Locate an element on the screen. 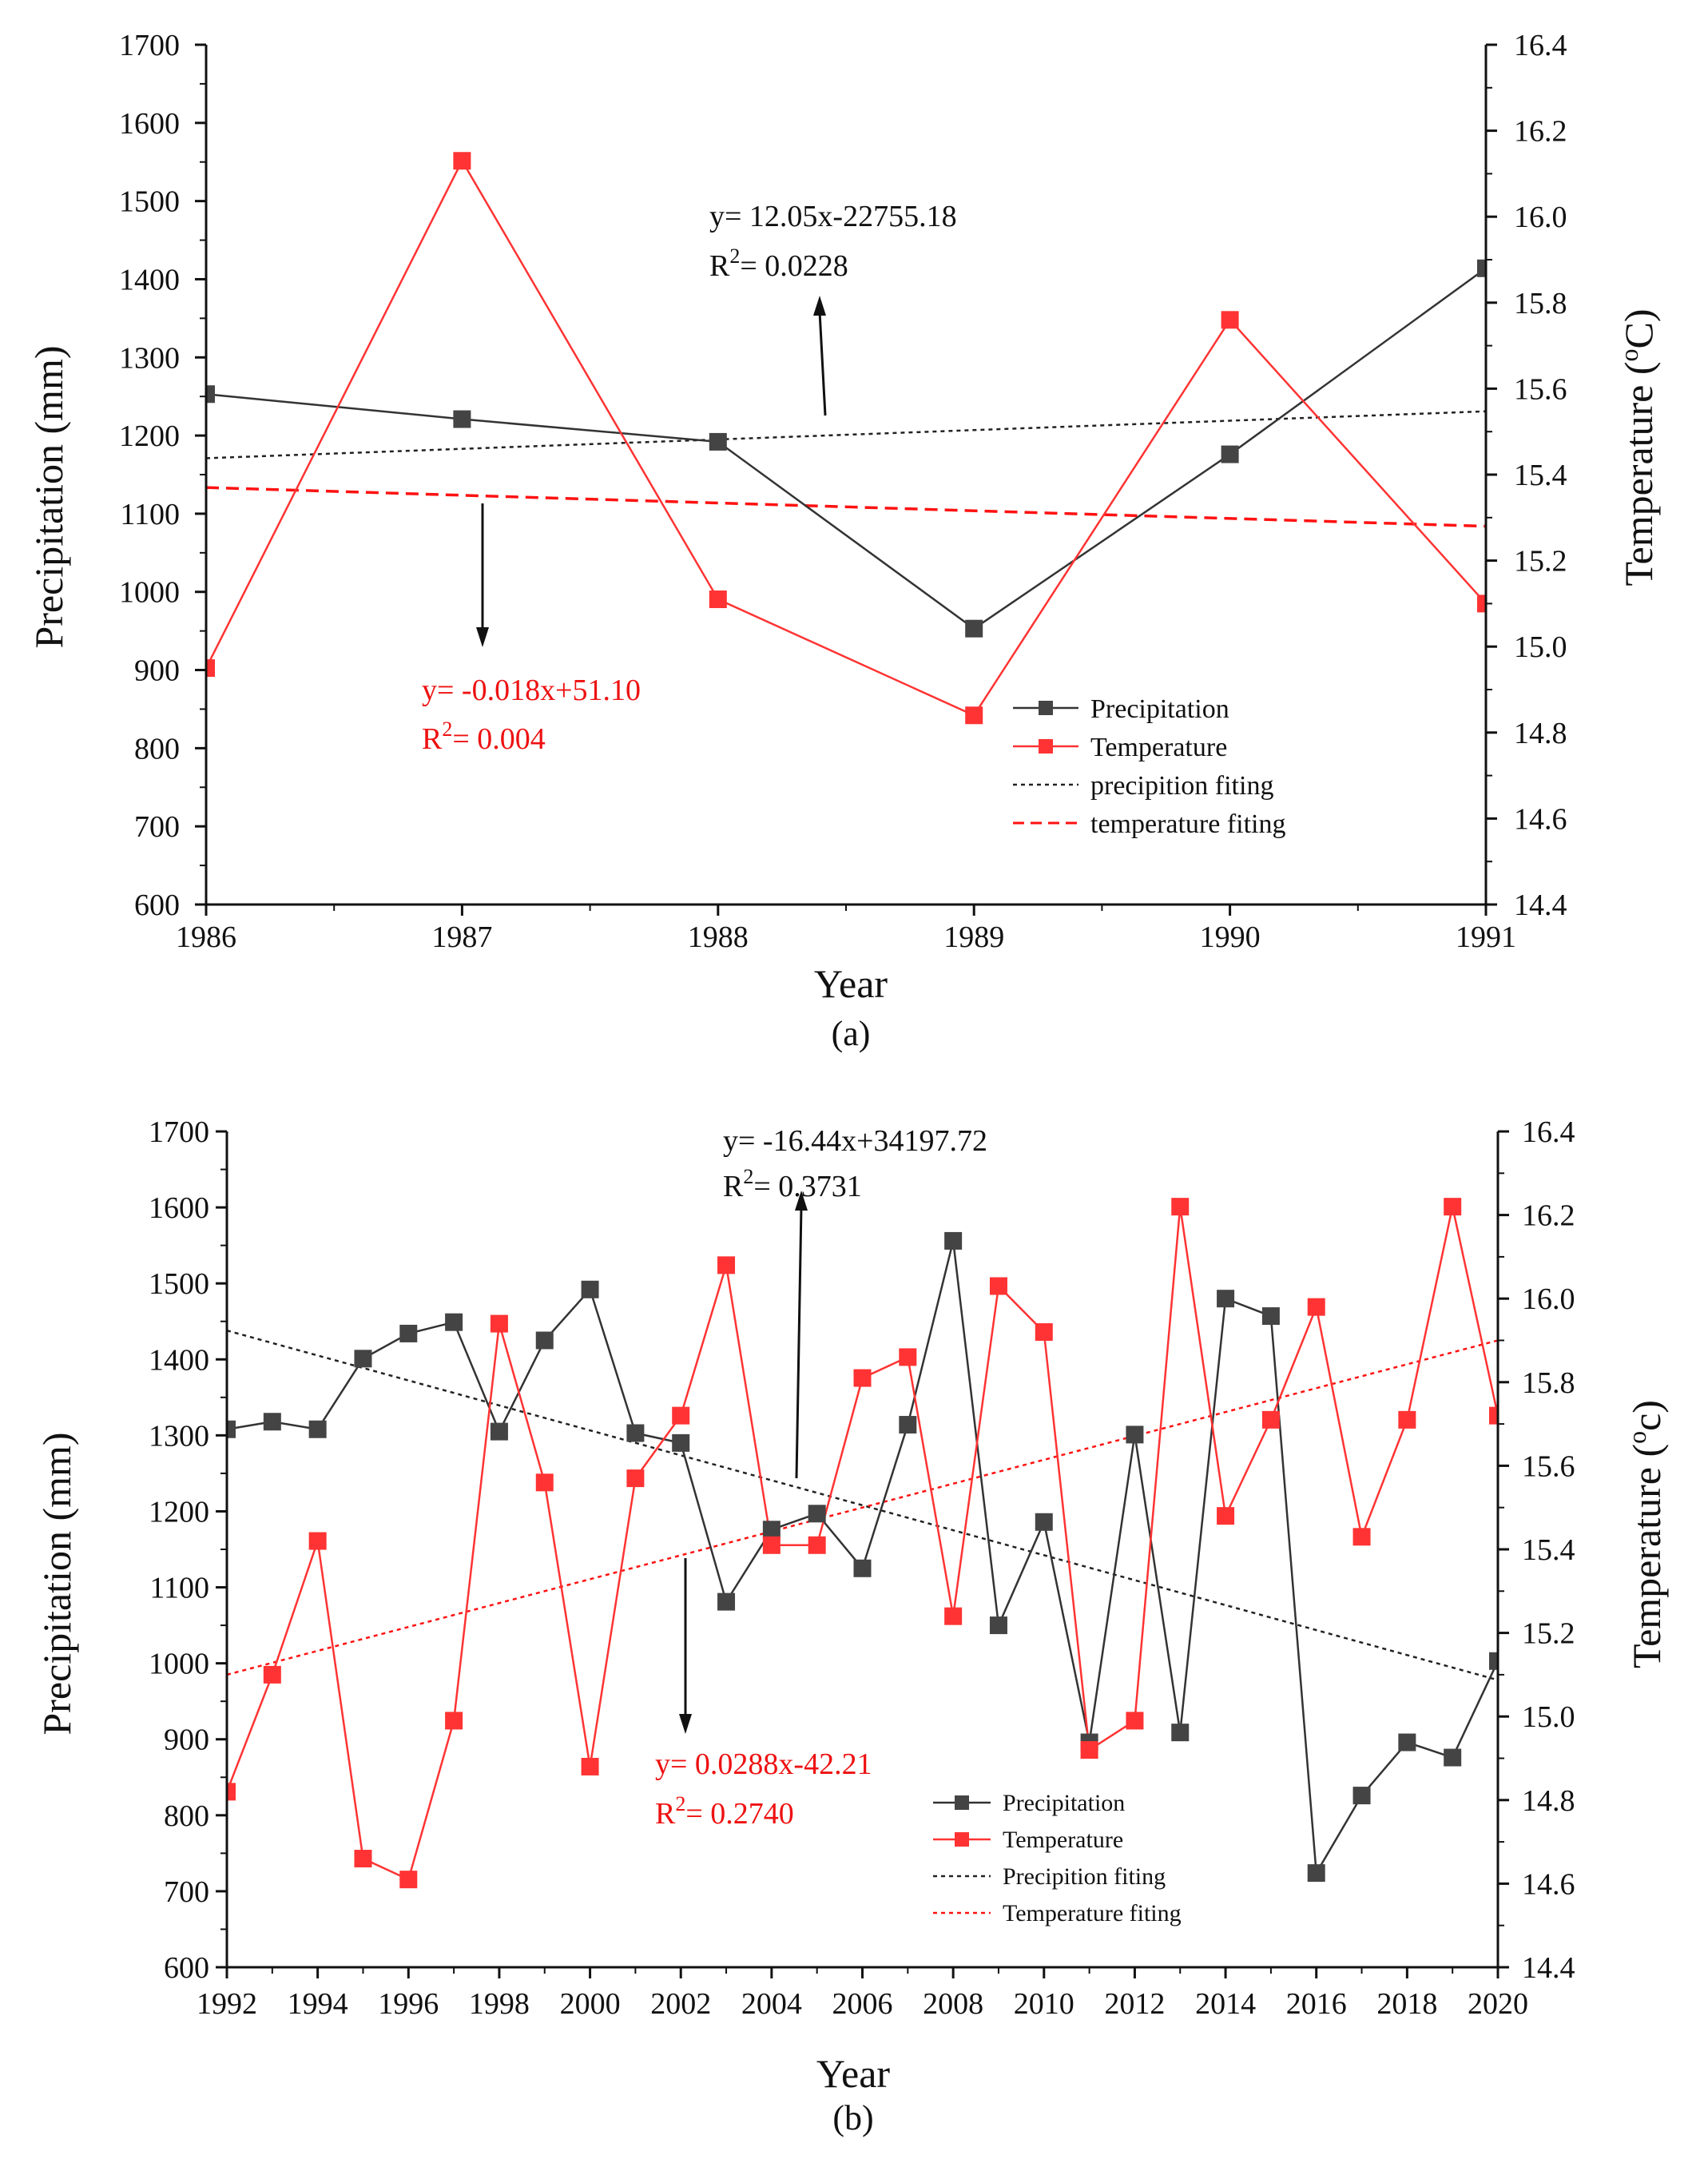 The width and height of the screenshot is (1708, 2167). y2-tick-label: 15.8 is located at coordinates (1548, 1383).